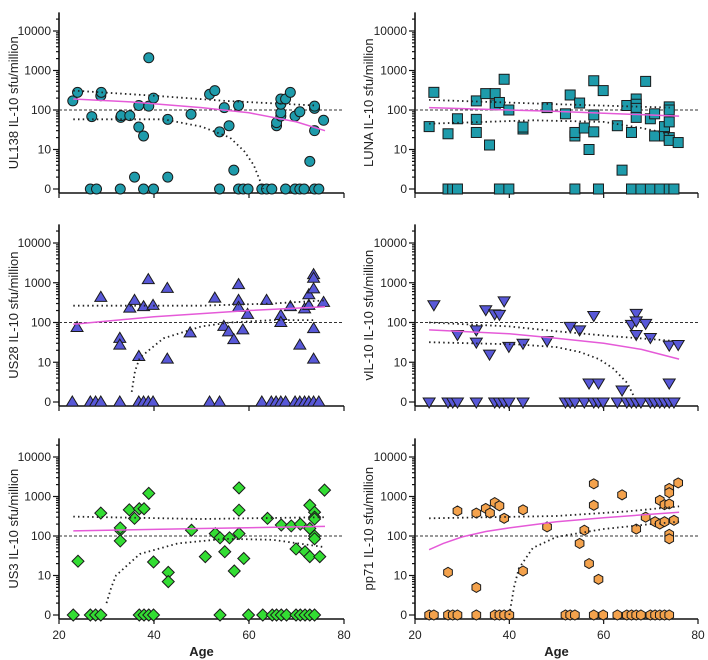 This screenshot has width=708, height=660. I want to click on x-tick-label: 80, so click(698, 635).